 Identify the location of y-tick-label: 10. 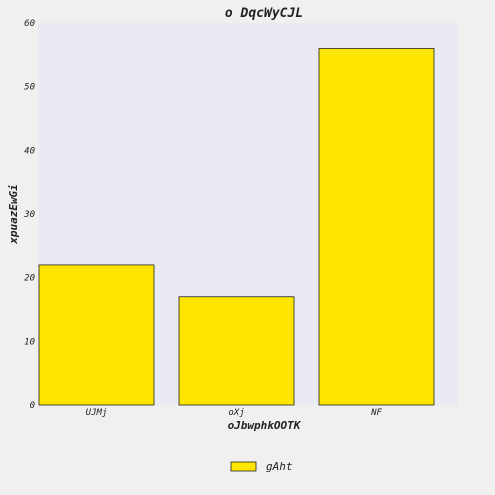
(29, 342).